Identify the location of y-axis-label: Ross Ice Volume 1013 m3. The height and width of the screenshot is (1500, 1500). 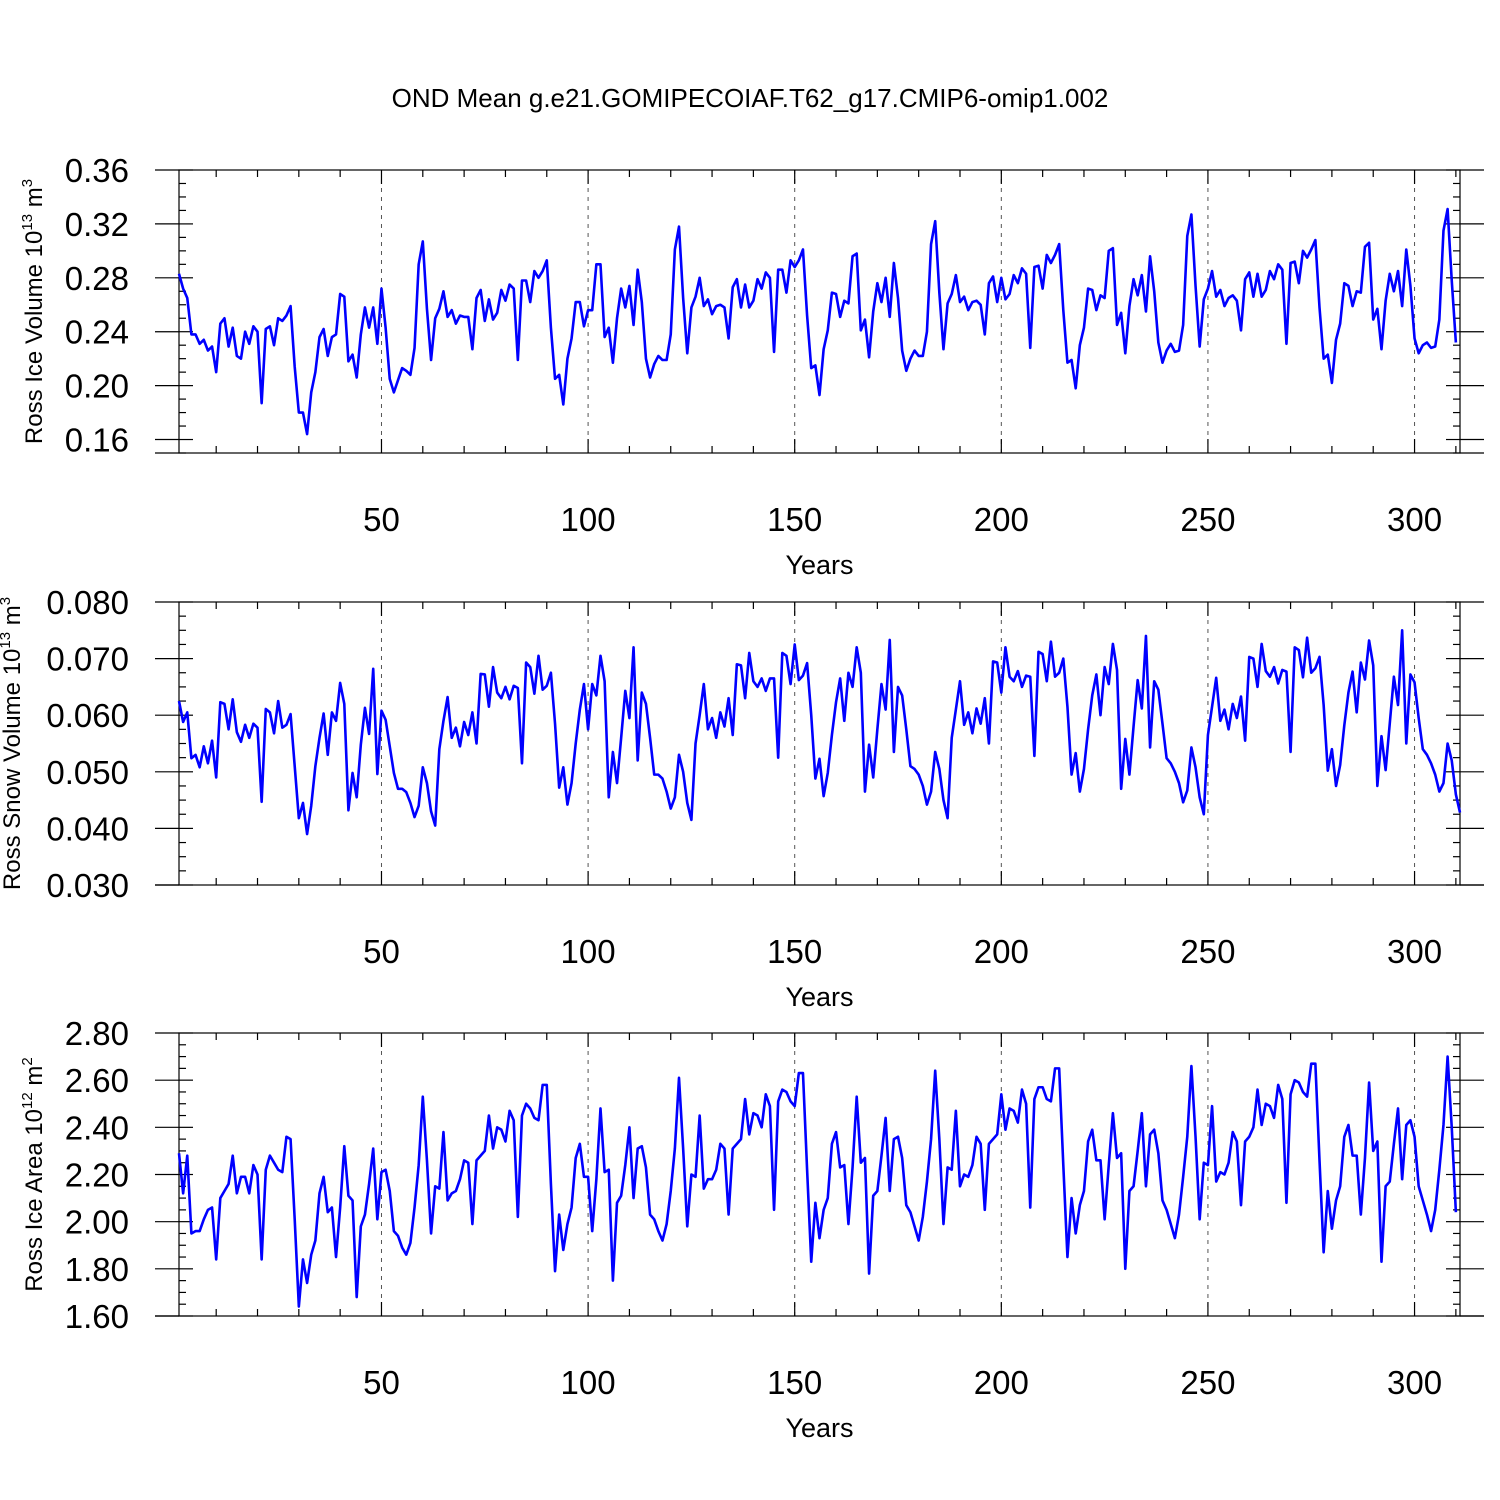
(33, 311).